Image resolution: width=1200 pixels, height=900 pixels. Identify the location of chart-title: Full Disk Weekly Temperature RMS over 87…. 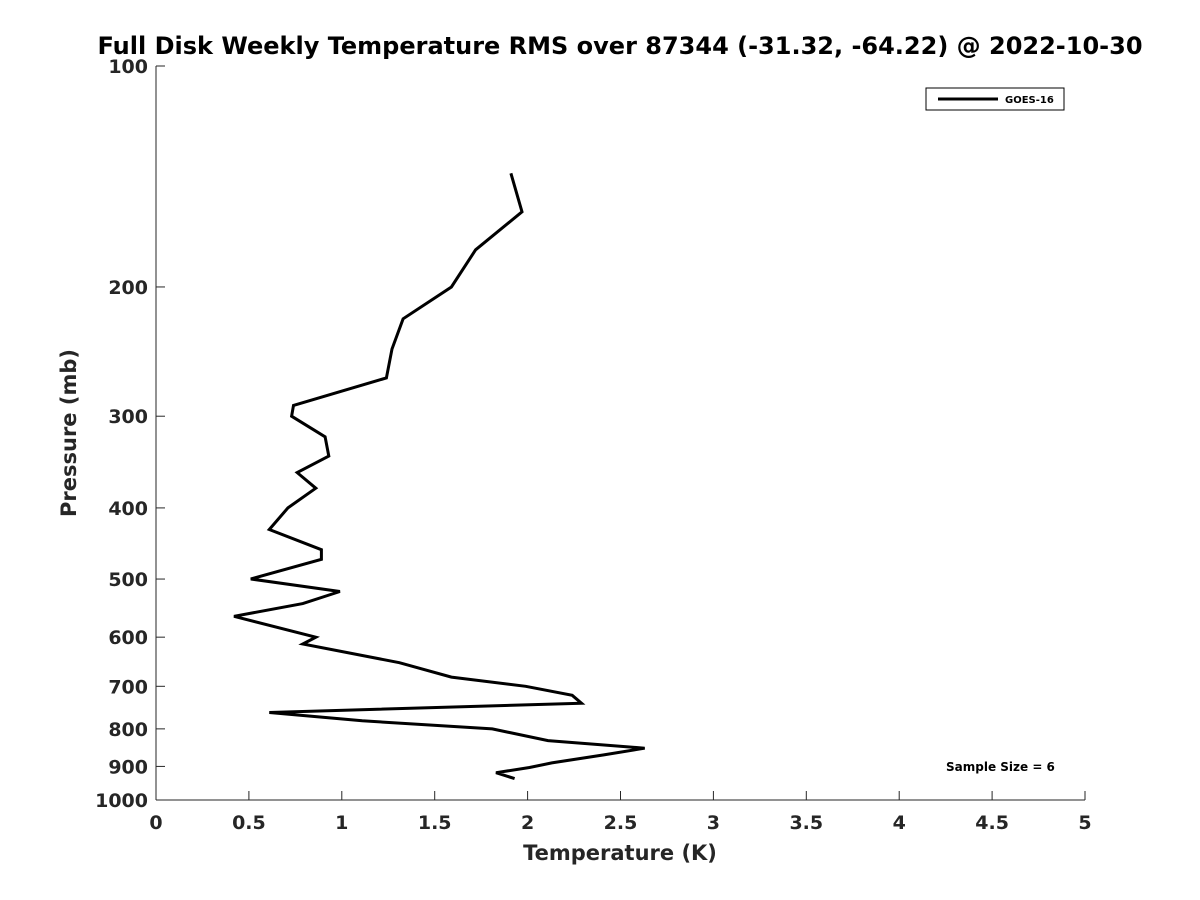
(619, 46).